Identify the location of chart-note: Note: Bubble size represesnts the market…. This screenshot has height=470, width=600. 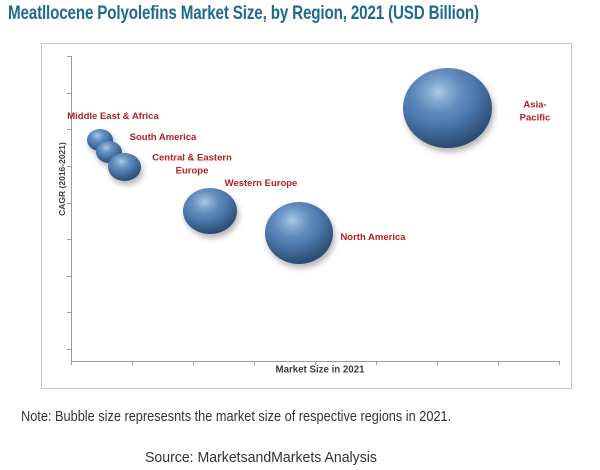
(236, 416).